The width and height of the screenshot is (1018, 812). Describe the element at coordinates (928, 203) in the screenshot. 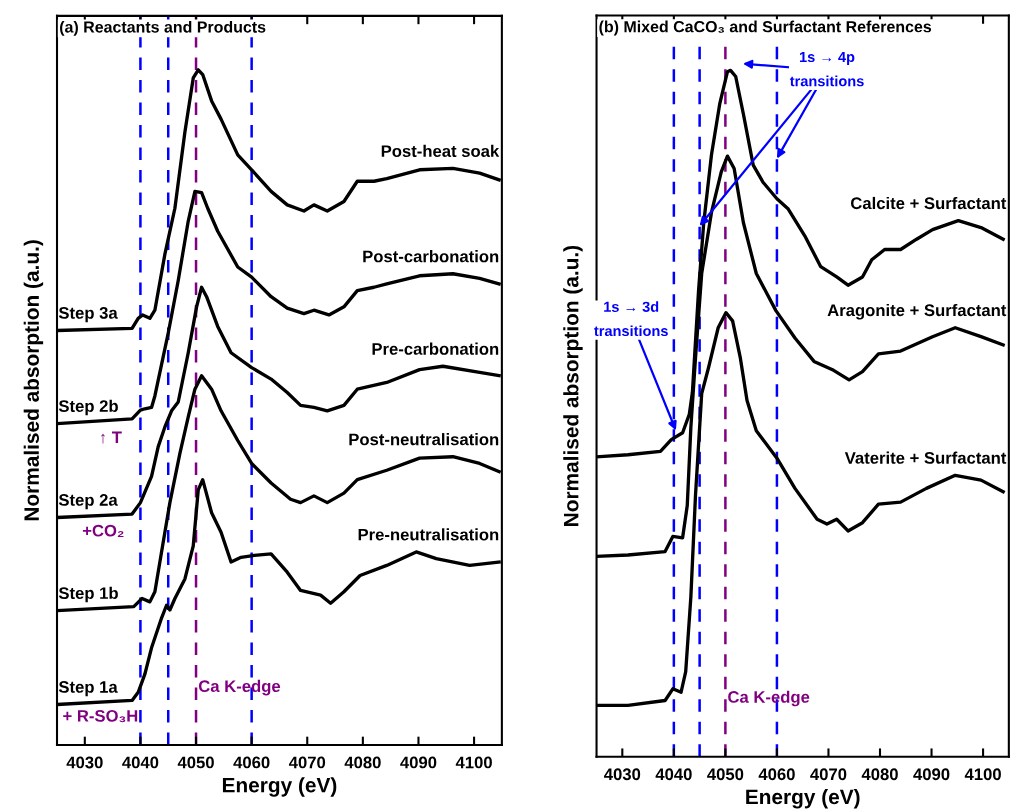

I see `series-label: Calcite + Surfactant` at that location.